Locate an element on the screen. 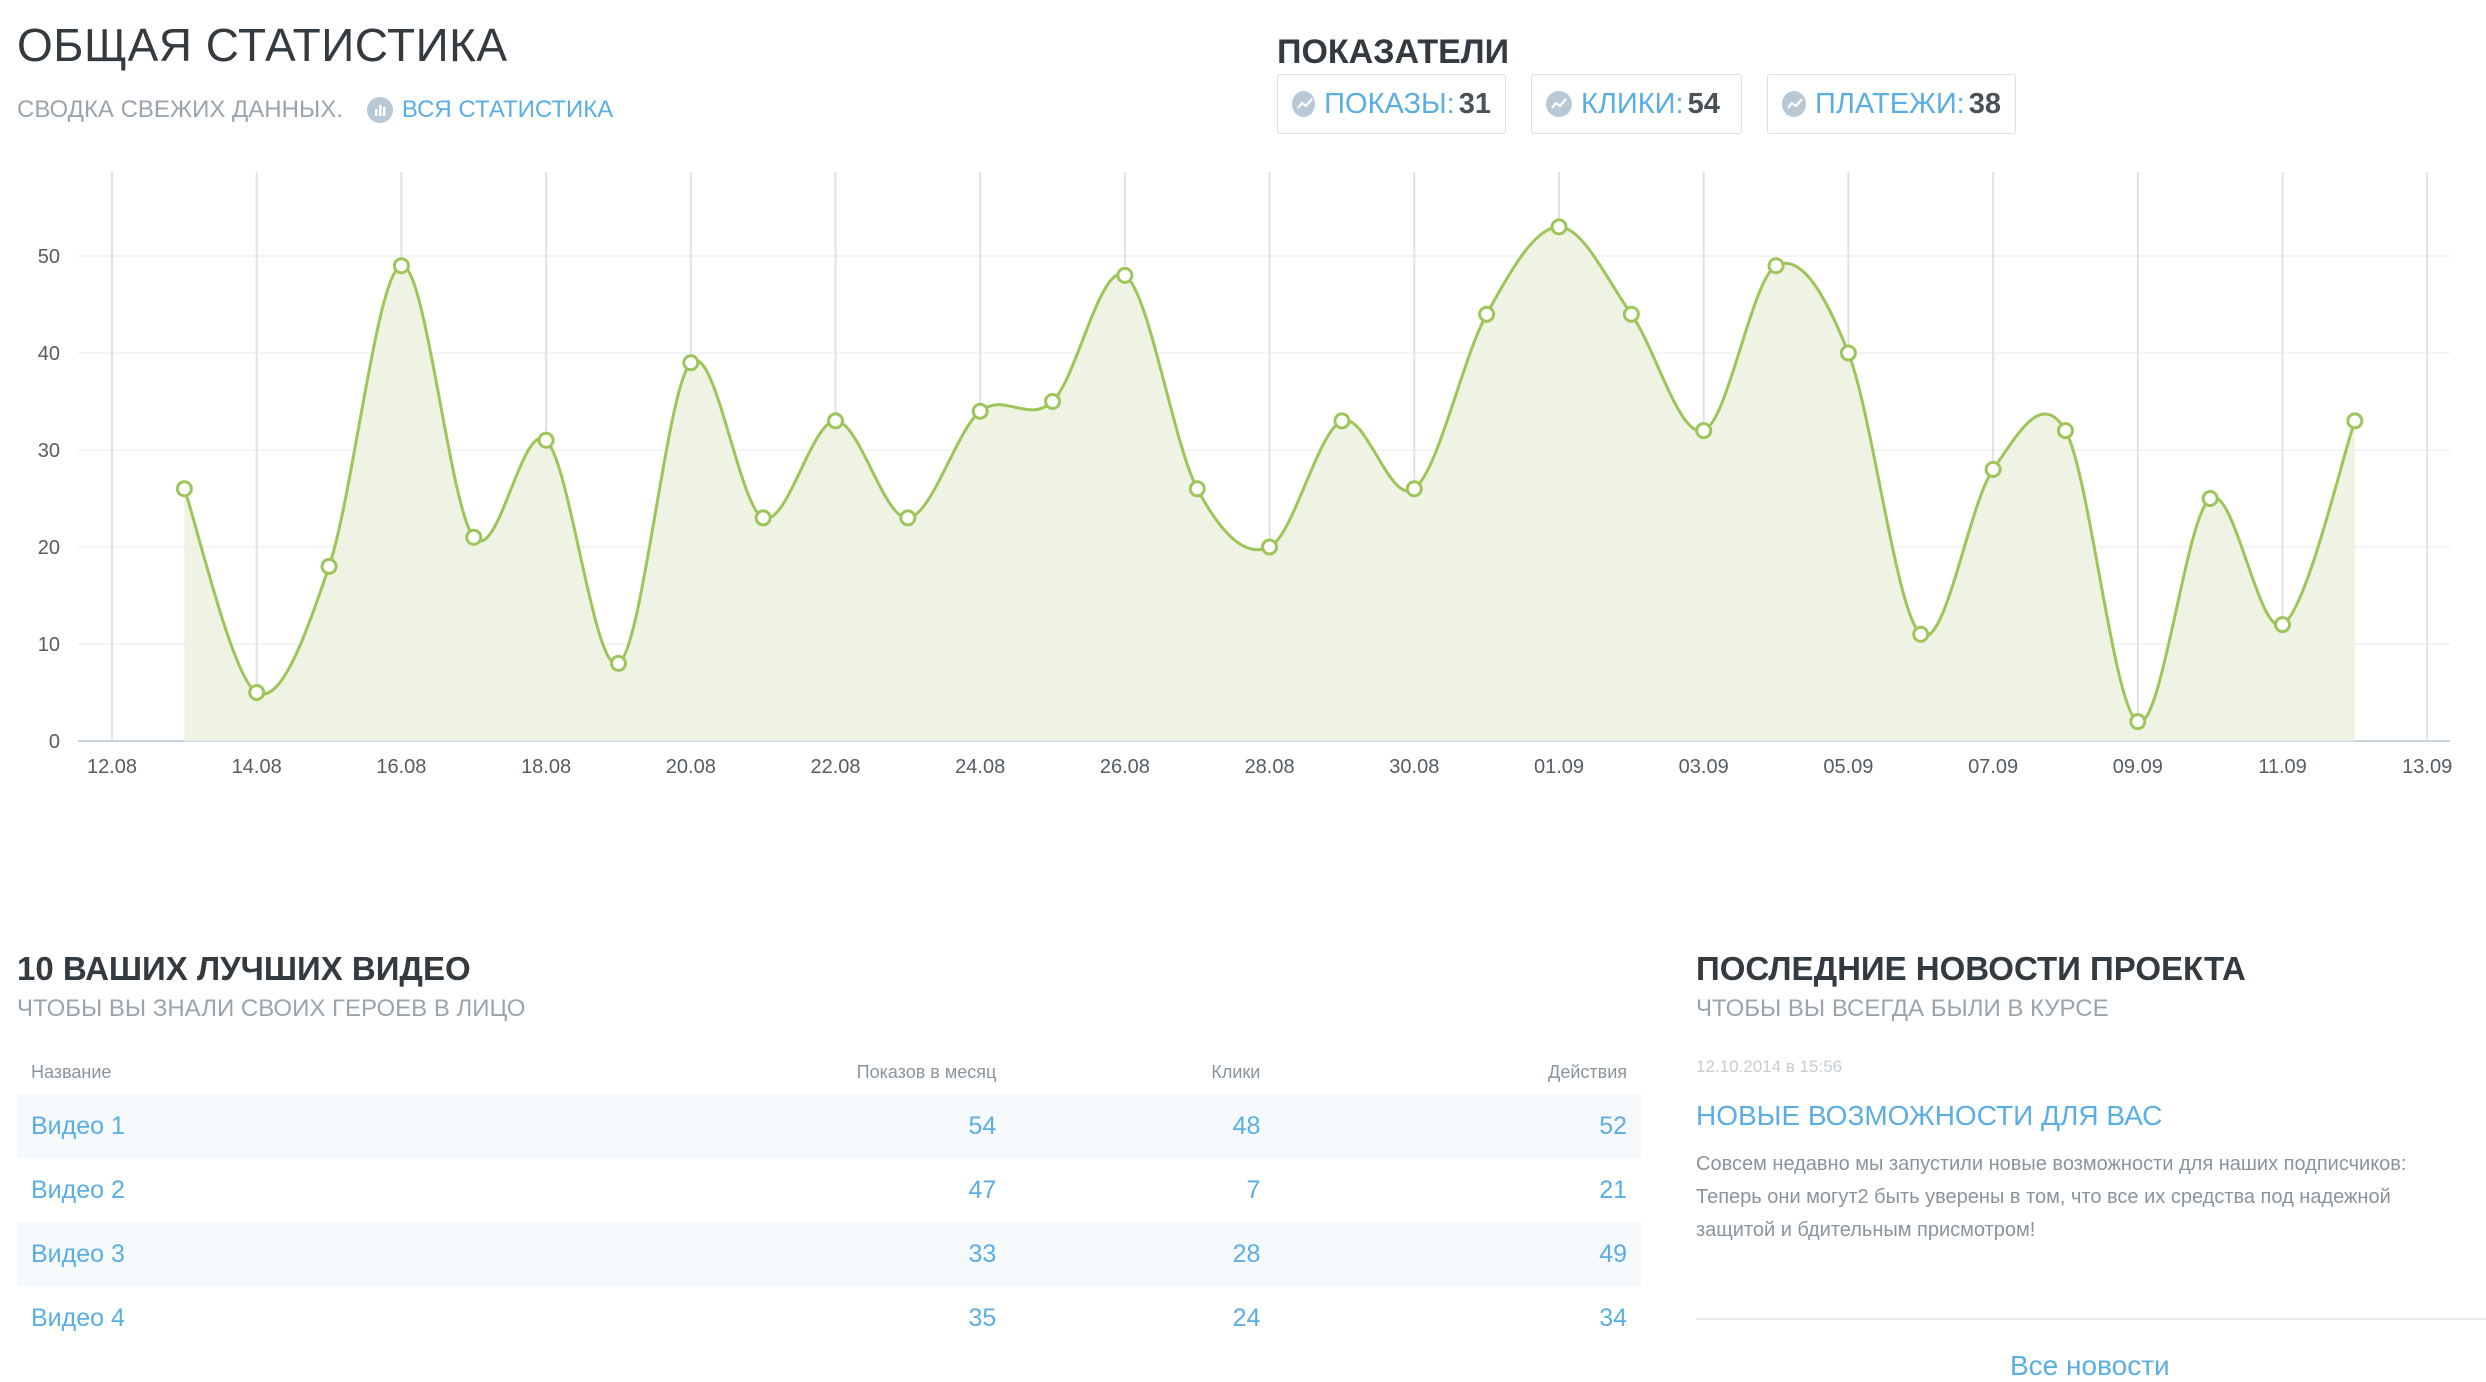  video-clicks: 24 is located at coordinates (1246, 1317).